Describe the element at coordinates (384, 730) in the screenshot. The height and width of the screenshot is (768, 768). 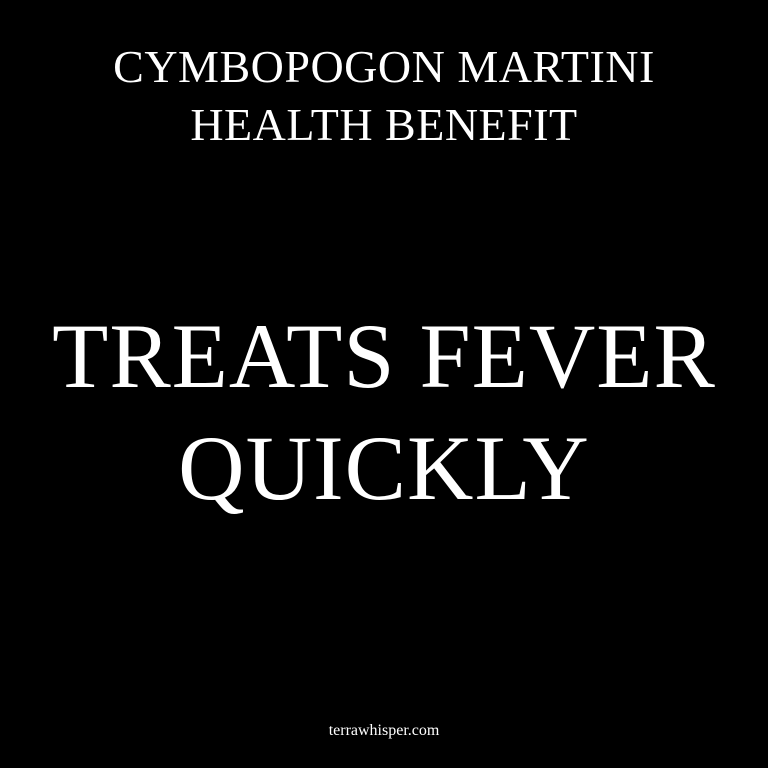
I see `site-credit: terrawhisper.com` at that location.